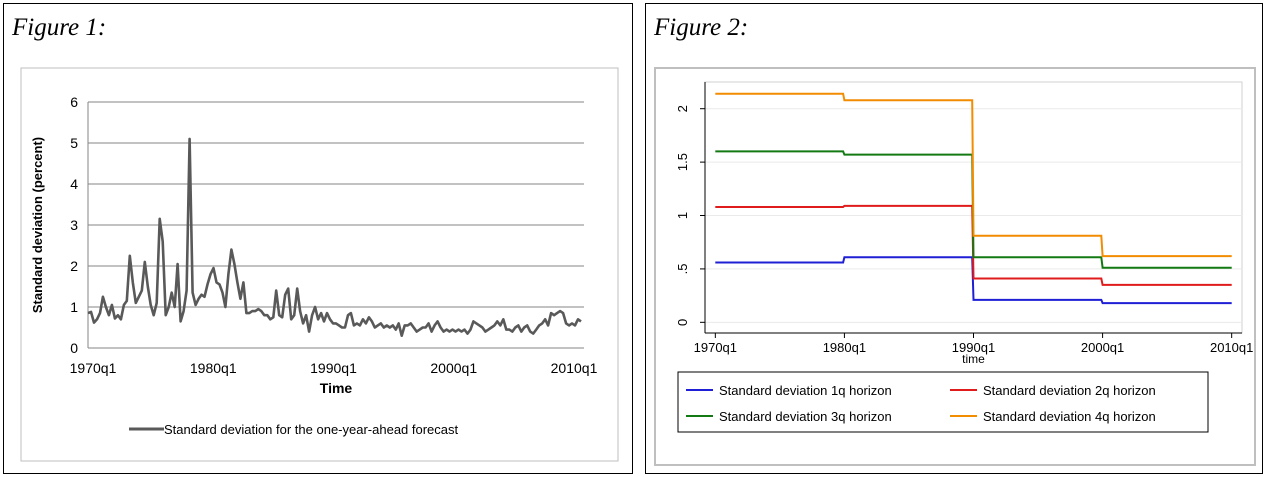 The image size is (1266, 477). I want to click on legend-label: Standard deviation 3q horizon, so click(805, 416).